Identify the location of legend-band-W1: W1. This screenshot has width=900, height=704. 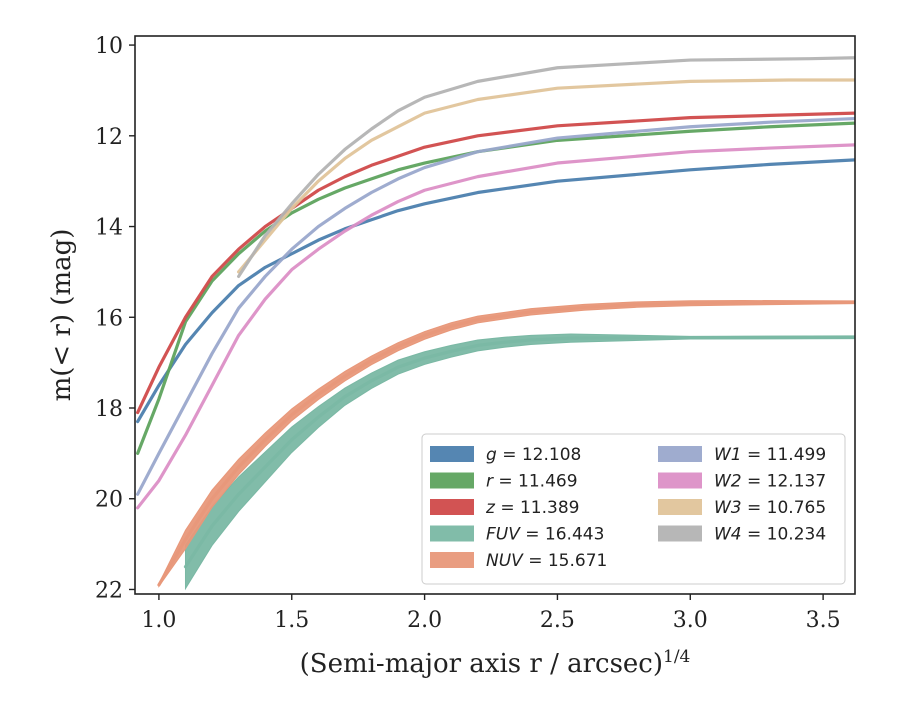
(728, 455).